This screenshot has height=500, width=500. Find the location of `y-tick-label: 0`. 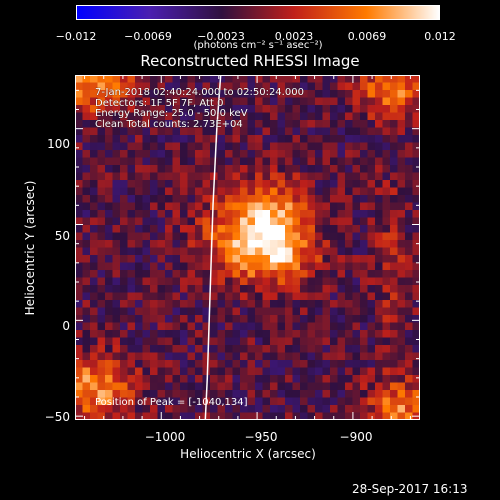

y-tick-label: 0 is located at coordinates (66, 326).